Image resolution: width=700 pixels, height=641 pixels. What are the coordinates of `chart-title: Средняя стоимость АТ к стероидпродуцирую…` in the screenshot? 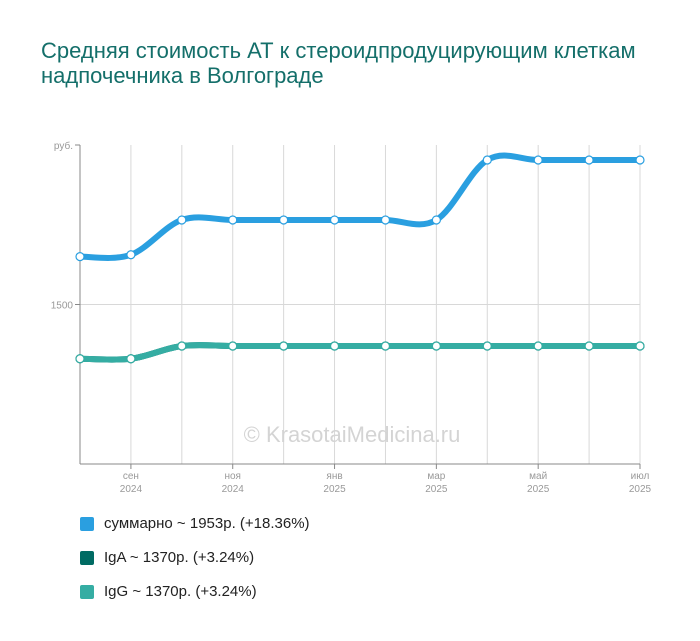 It's located at (338, 63).